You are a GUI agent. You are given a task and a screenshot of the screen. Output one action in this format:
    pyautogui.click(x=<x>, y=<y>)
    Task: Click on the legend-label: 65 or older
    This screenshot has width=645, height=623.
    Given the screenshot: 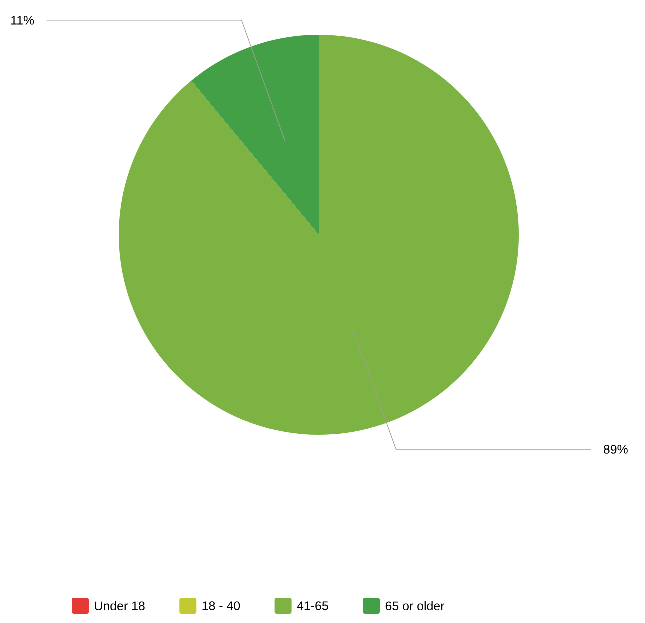 What is the action you would take?
    pyautogui.click(x=415, y=606)
    